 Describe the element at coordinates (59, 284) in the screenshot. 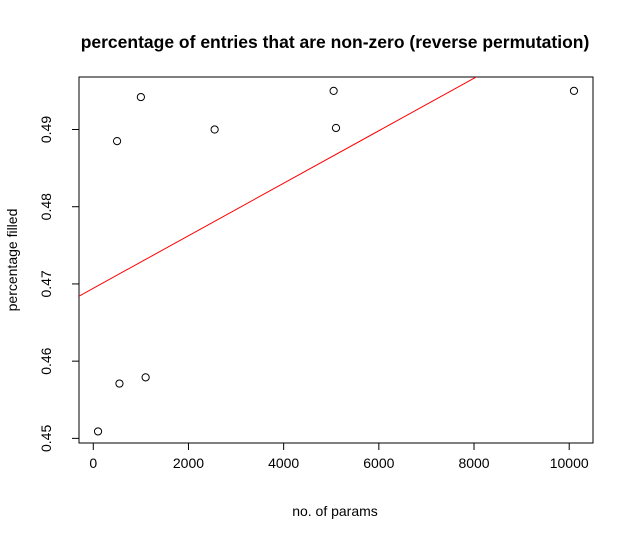

I see `y-axis: 0.45 0.46 0.47 0.48 0.49` at that location.